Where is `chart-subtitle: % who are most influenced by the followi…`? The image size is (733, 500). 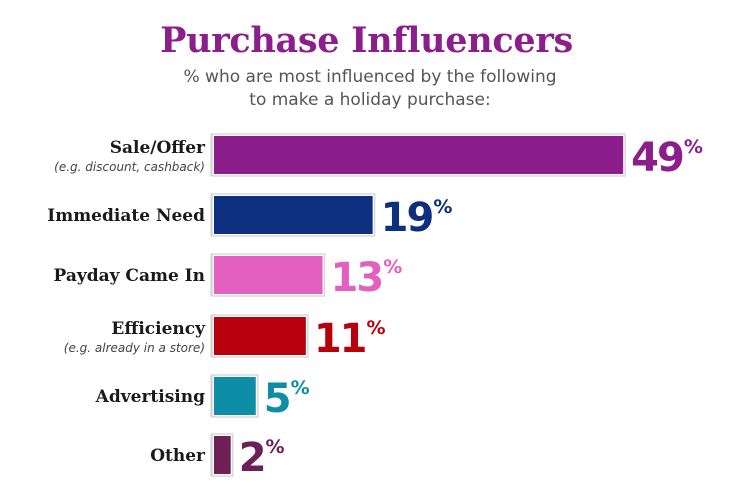 chart-subtitle: % who are most influenced by the followi… is located at coordinates (370, 89).